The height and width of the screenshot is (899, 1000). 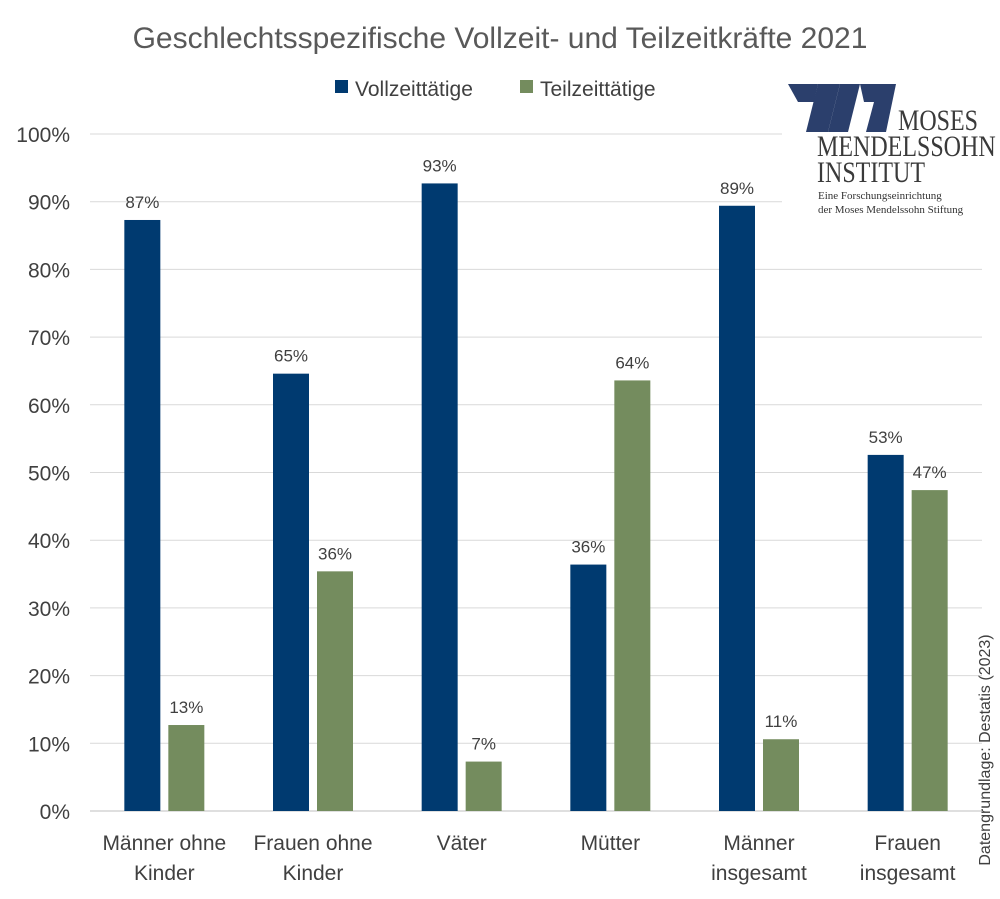 What do you see at coordinates (49, 270) in the screenshot?
I see `y-tick-label: 80%` at bounding box center [49, 270].